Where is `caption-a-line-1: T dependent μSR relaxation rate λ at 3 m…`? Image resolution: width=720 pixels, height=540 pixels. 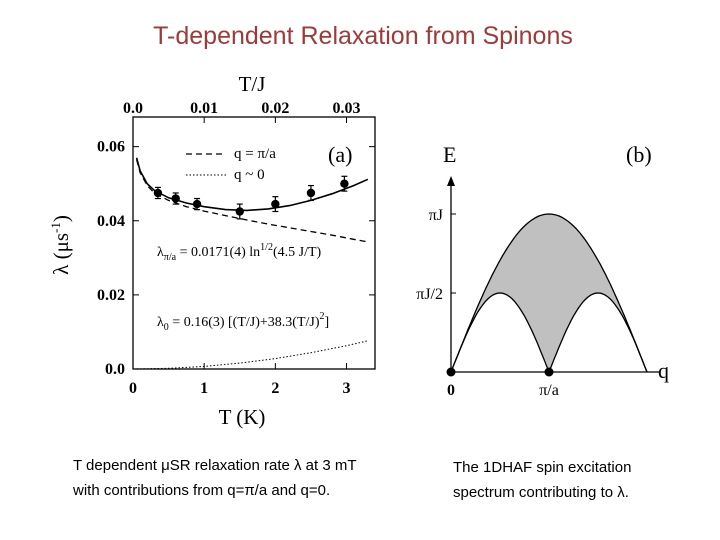
caption-a-line-1: T dependent μSR relaxation rate λ at 3 m… is located at coordinates (215, 465).